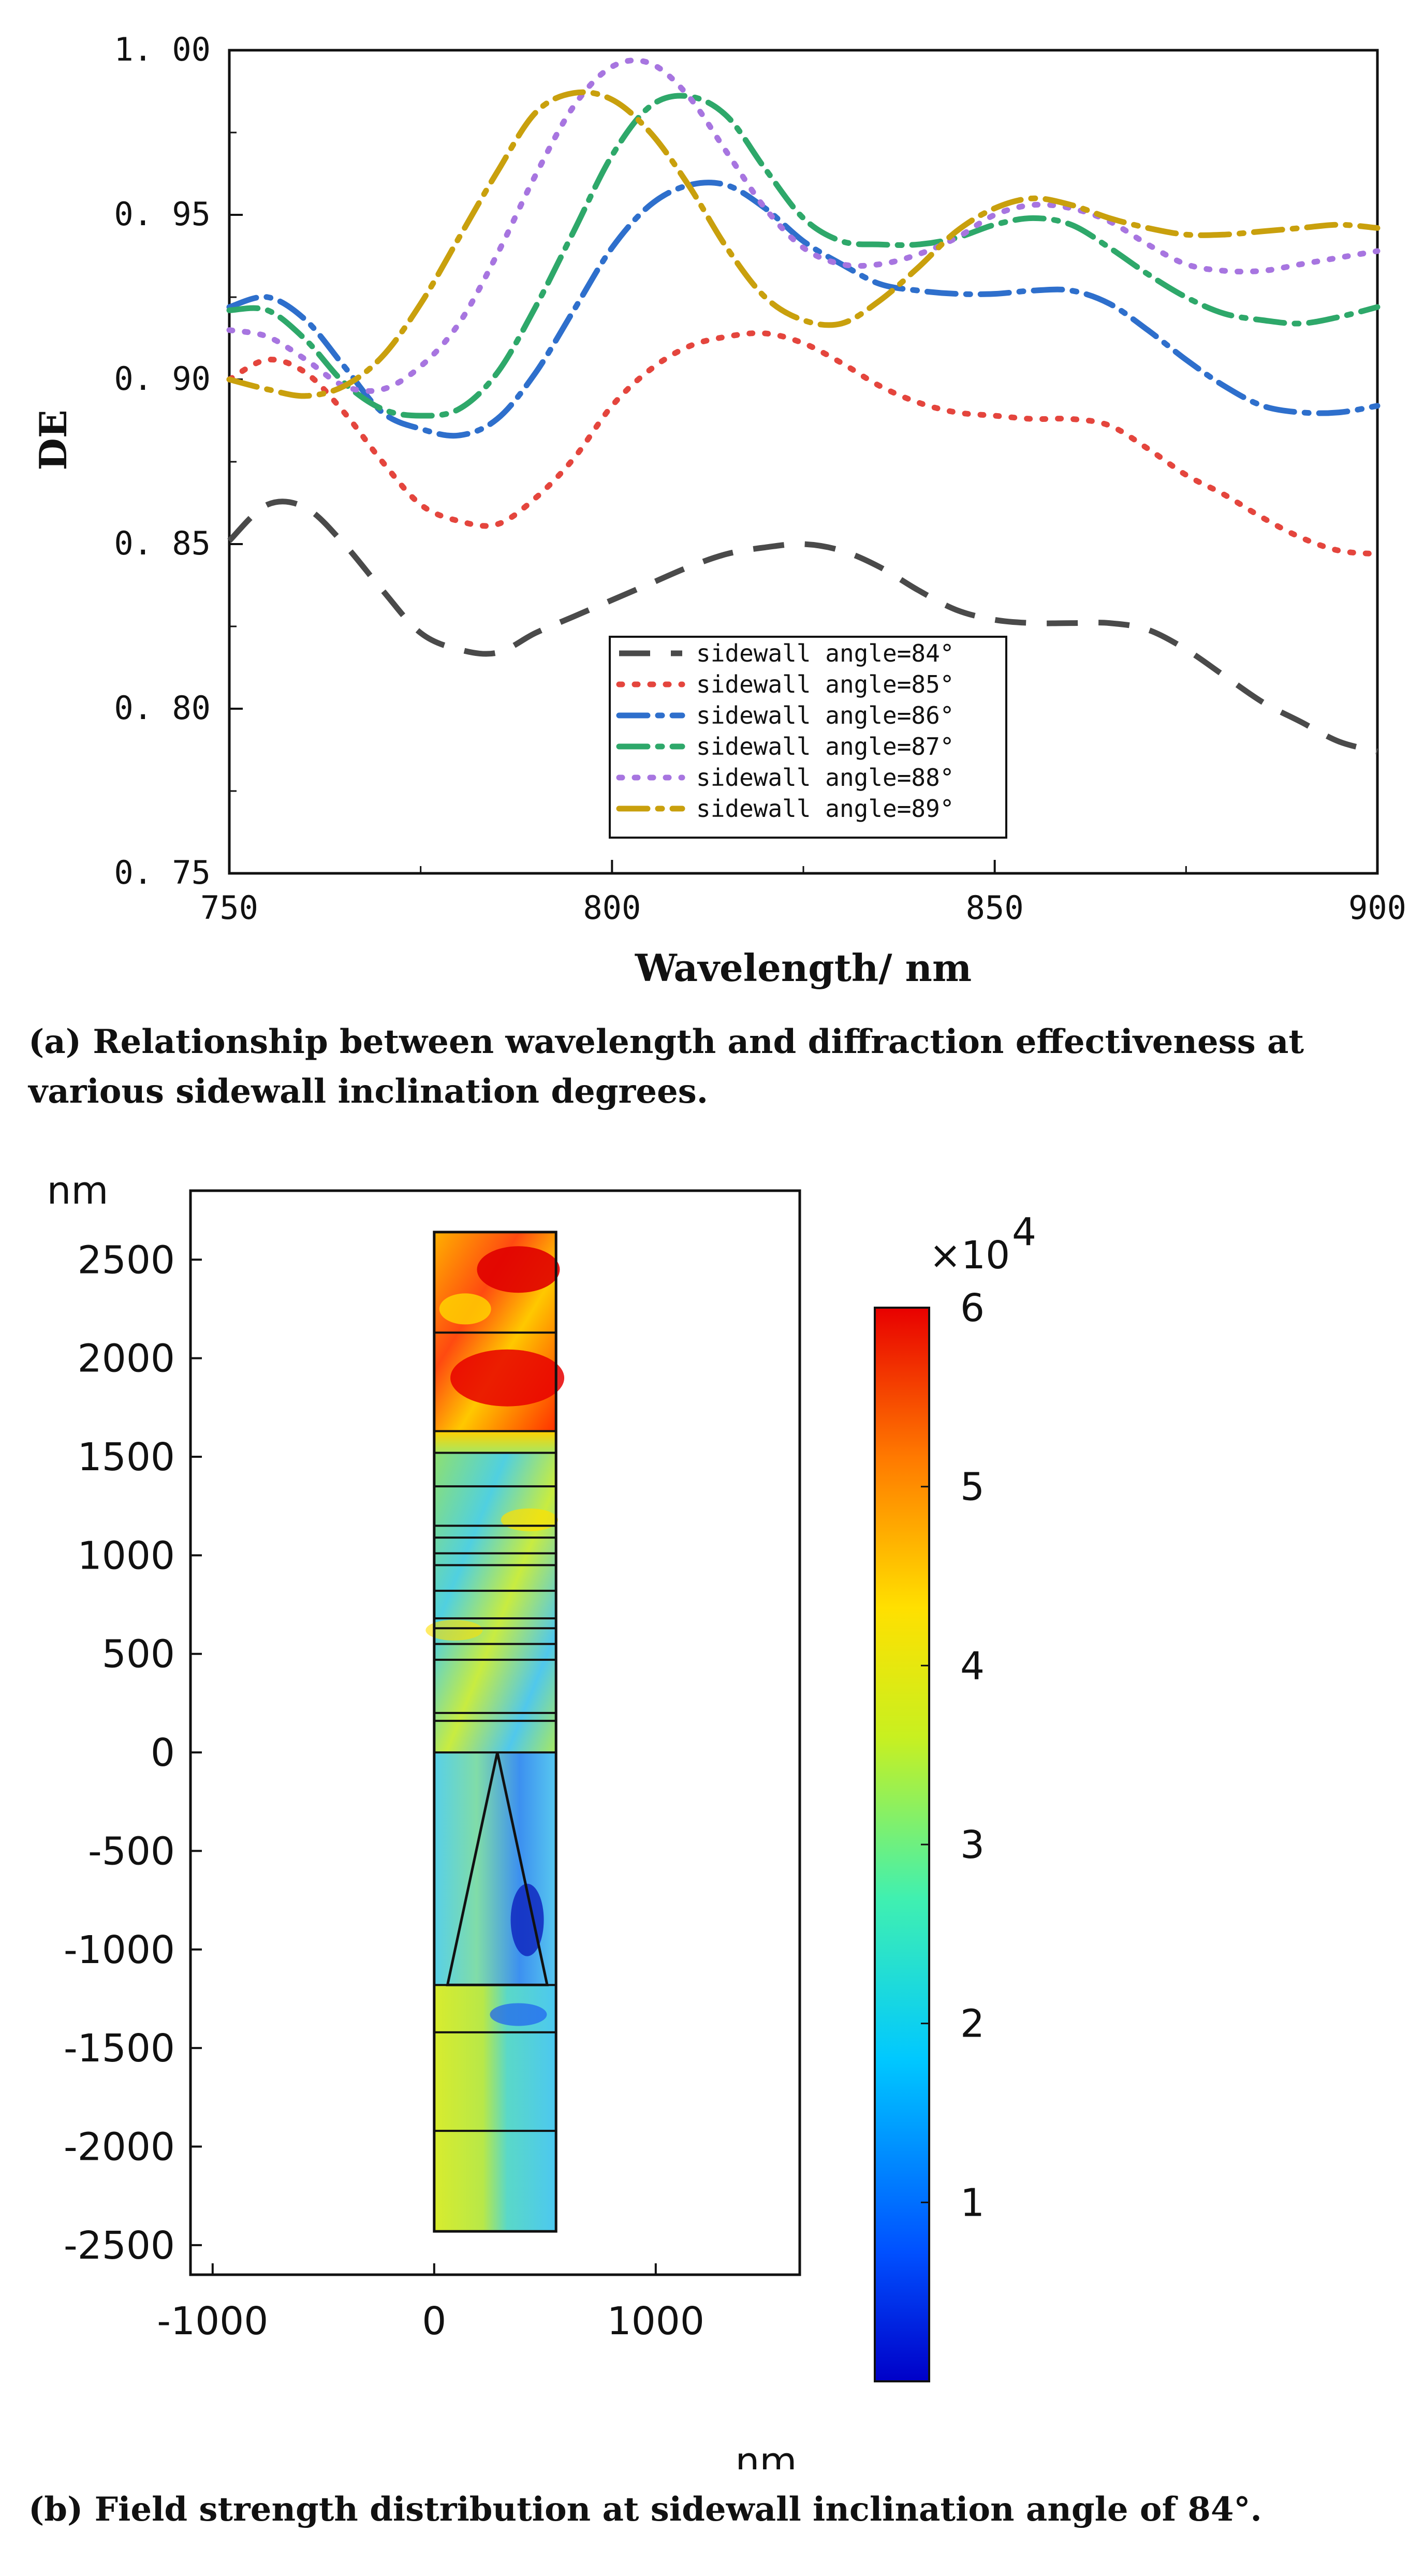  I want to click on chart-b-y-tick-label: -2000, so click(120, 2147).